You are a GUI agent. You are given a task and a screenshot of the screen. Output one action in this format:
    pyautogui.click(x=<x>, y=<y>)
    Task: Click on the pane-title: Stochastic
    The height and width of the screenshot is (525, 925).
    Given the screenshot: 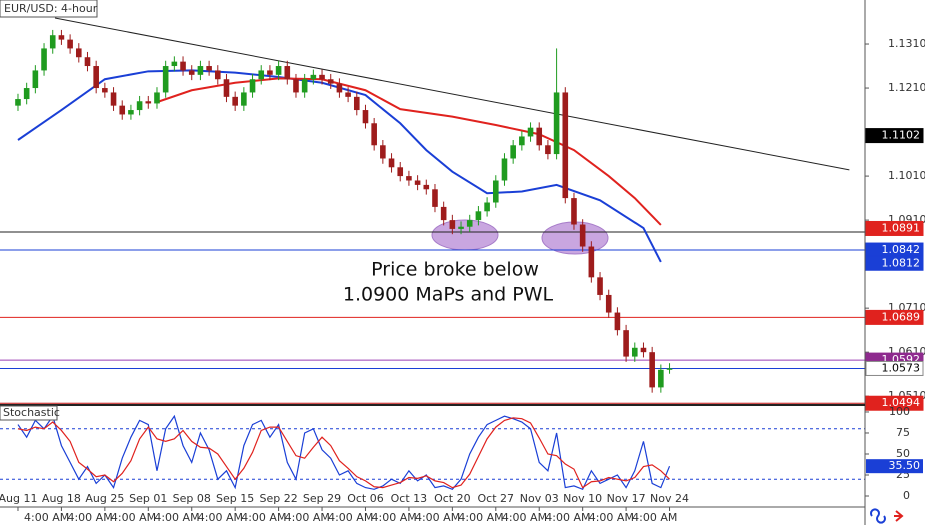 What is the action you would take?
    pyautogui.click(x=31, y=412)
    